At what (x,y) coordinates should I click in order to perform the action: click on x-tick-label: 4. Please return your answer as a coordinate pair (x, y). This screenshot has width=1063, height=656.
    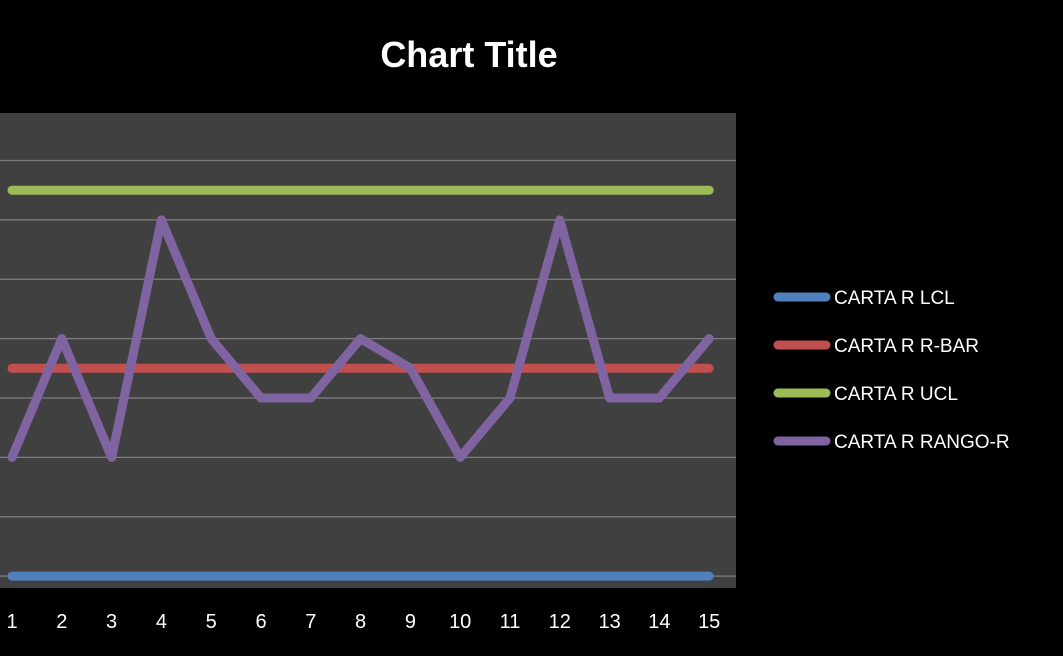
    Looking at the image, I should click on (161, 622).